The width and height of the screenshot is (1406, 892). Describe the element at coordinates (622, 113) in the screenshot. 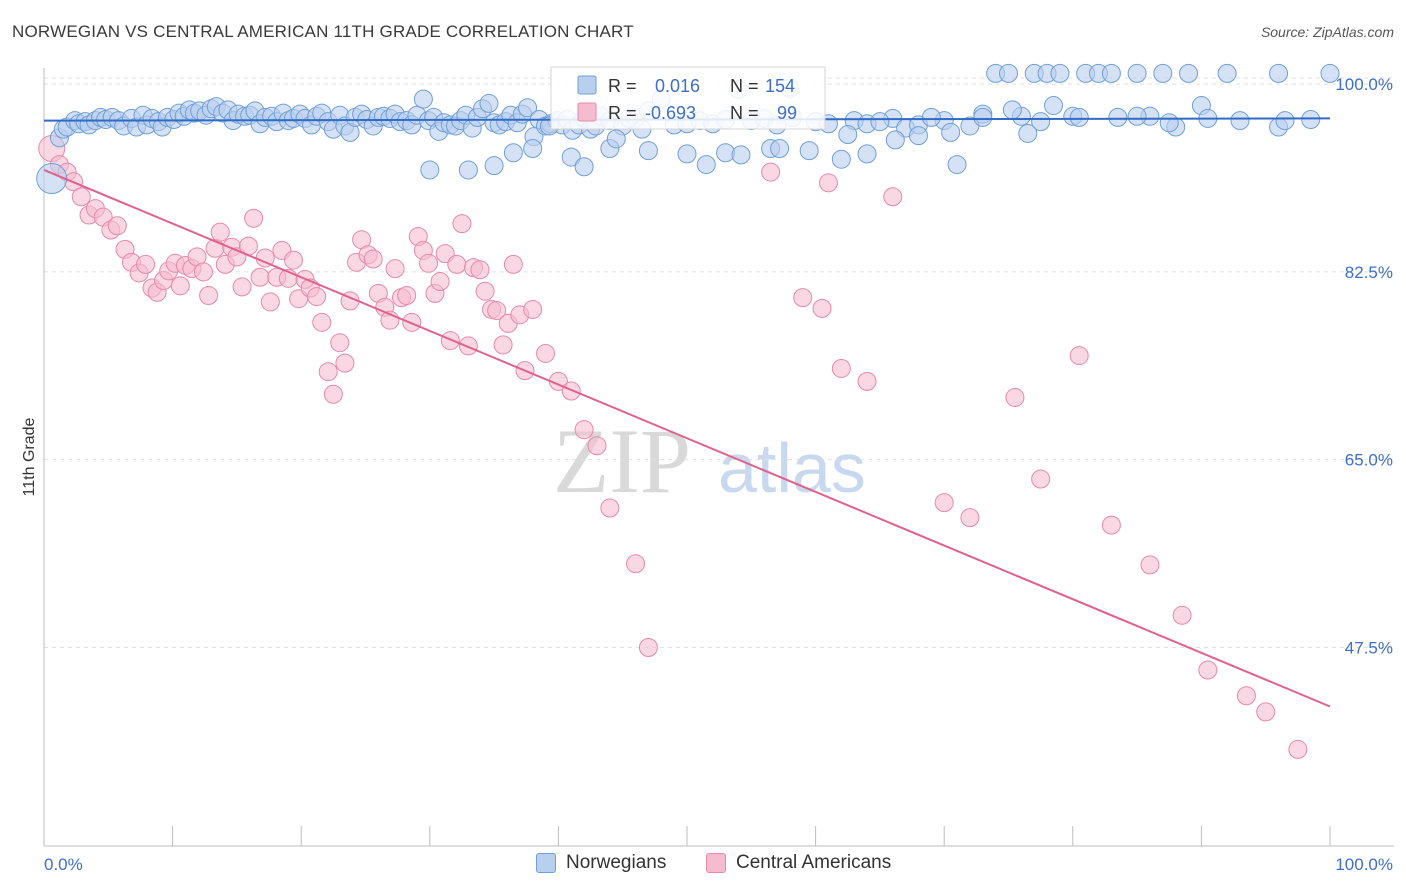

I see `legend-r-label-2: R =` at that location.